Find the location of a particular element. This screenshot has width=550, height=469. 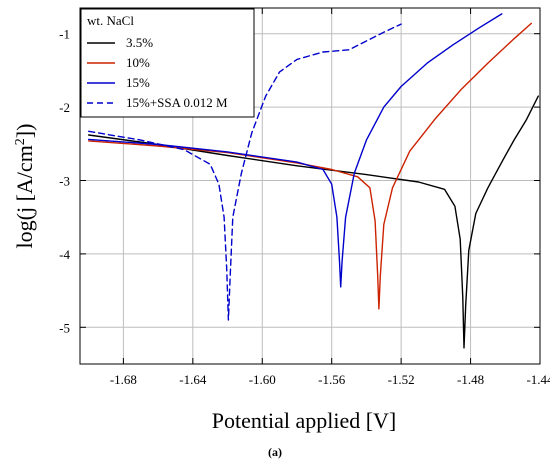

y-tick-label: -4 is located at coordinates (64, 254).